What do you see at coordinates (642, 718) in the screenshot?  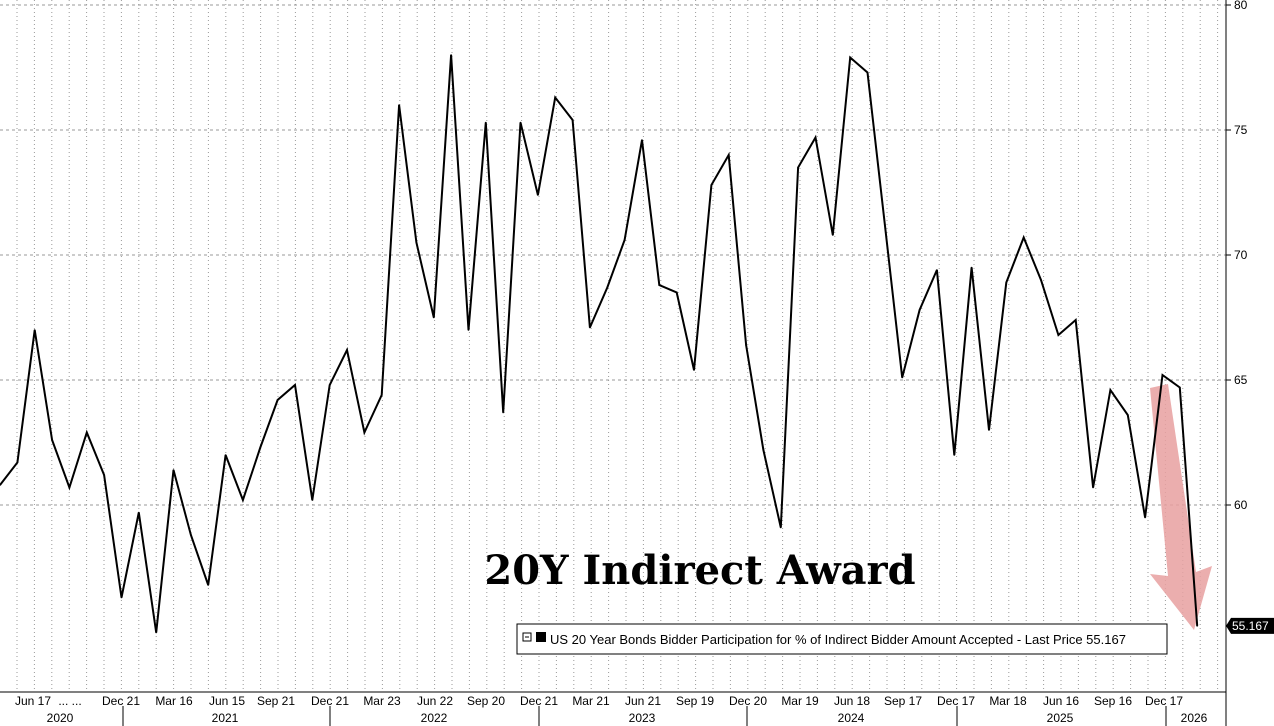 I see `year-label: 2023` at bounding box center [642, 718].